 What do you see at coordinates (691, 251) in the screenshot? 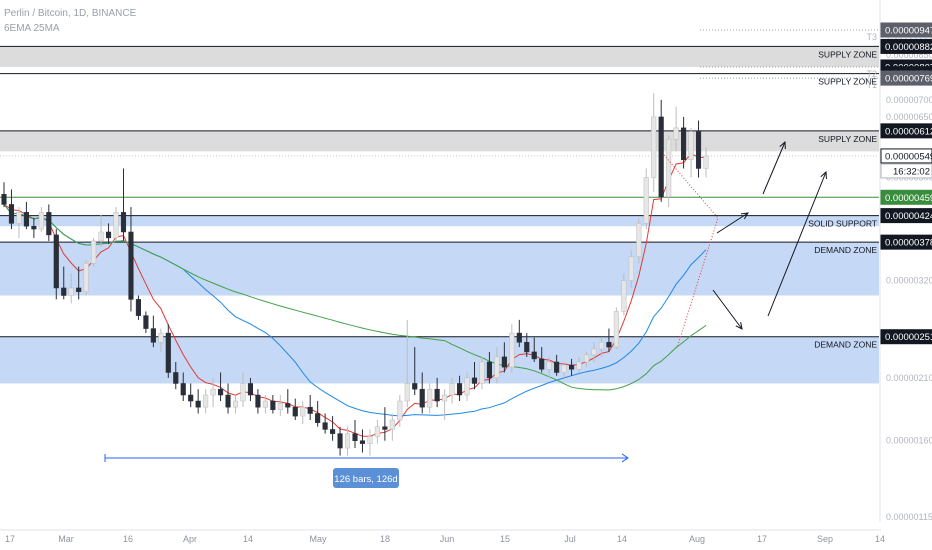
I see `triangle-pattern` at bounding box center [691, 251].